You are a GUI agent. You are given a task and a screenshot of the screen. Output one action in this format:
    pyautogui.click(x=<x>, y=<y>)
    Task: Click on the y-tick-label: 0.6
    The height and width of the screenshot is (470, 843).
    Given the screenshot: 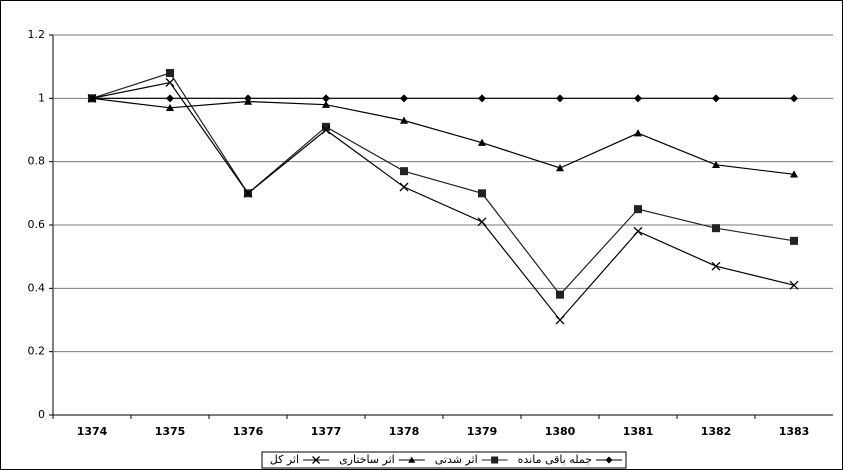 What is the action you would take?
    pyautogui.click(x=37, y=224)
    